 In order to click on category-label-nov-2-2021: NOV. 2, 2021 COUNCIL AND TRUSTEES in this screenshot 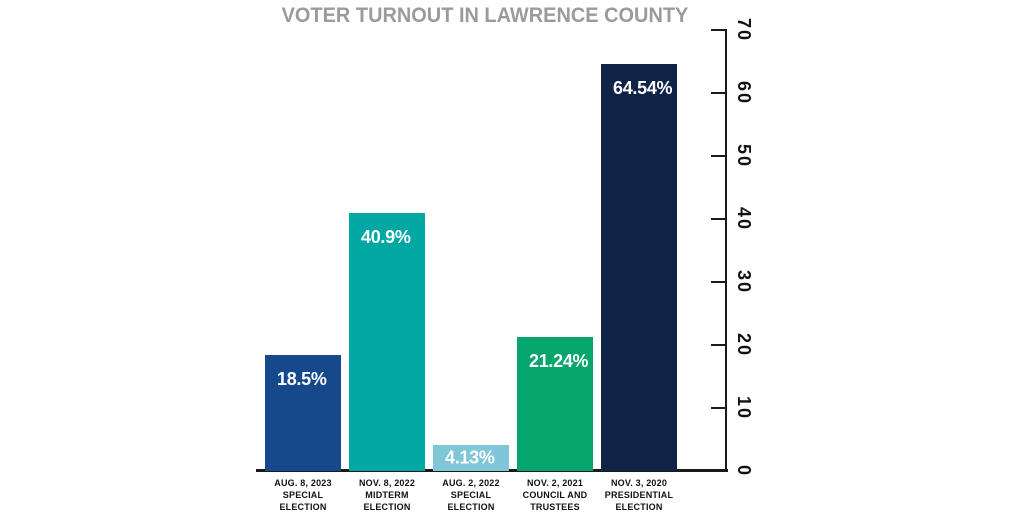, I will do `click(555, 495)`.